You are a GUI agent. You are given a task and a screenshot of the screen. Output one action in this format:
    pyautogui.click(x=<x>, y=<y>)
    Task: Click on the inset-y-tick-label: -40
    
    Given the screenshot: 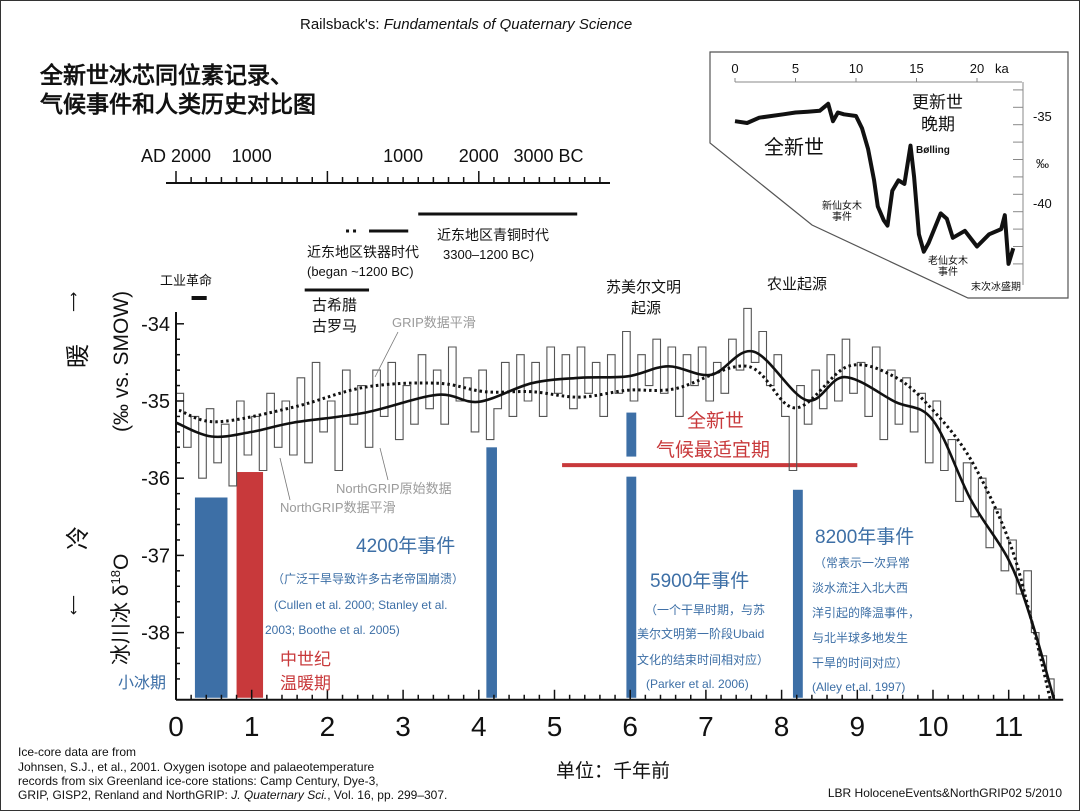 What is the action you would take?
    pyautogui.click(x=1042, y=203)
    